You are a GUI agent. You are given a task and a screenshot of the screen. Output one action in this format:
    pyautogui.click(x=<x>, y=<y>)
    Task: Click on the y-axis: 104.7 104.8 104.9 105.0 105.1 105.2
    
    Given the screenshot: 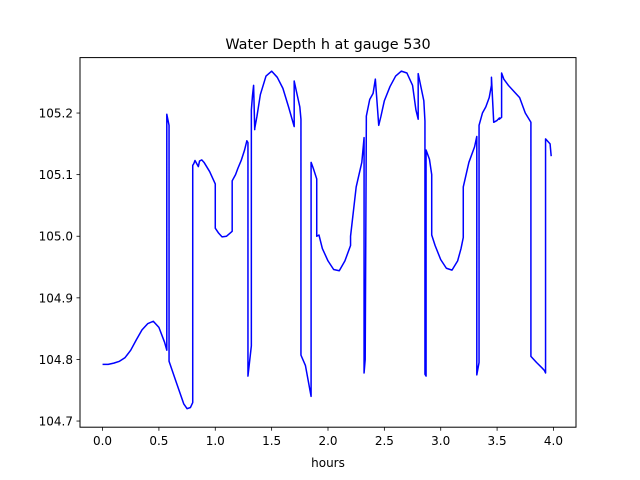 What is the action you would take?
    pyautogui.click(x=59, y=268)
    